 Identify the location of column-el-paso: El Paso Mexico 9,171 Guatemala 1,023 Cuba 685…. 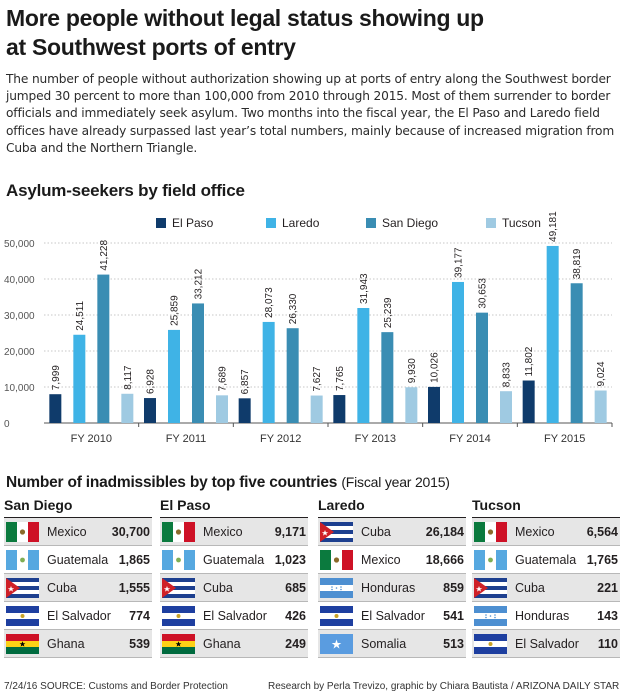
(234, 577).